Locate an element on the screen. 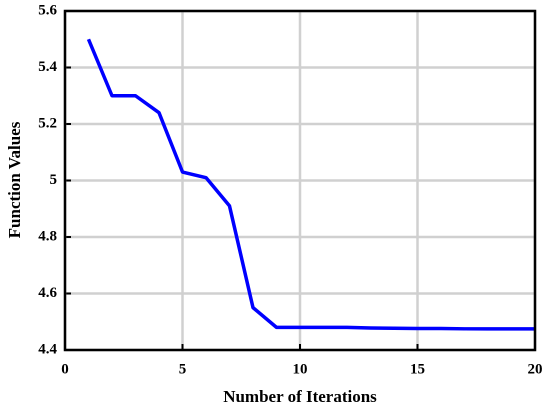 The height and width of the screenshot is (411, 550). y-tick-label: 5.6 is located at coordinates (47, 10).